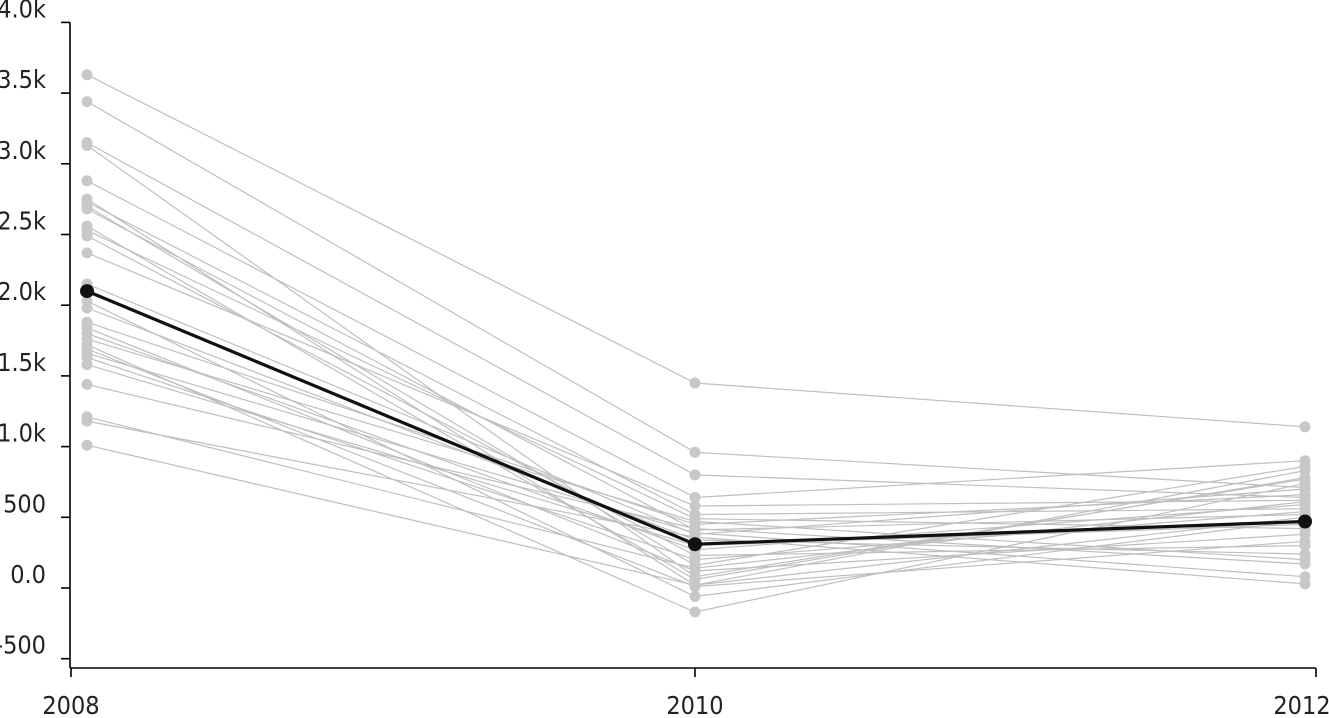  What do you see at coordinates (1305, 502) in the screenshot?
I see `series-point-27-2012` at bounding box center [1305, 502].